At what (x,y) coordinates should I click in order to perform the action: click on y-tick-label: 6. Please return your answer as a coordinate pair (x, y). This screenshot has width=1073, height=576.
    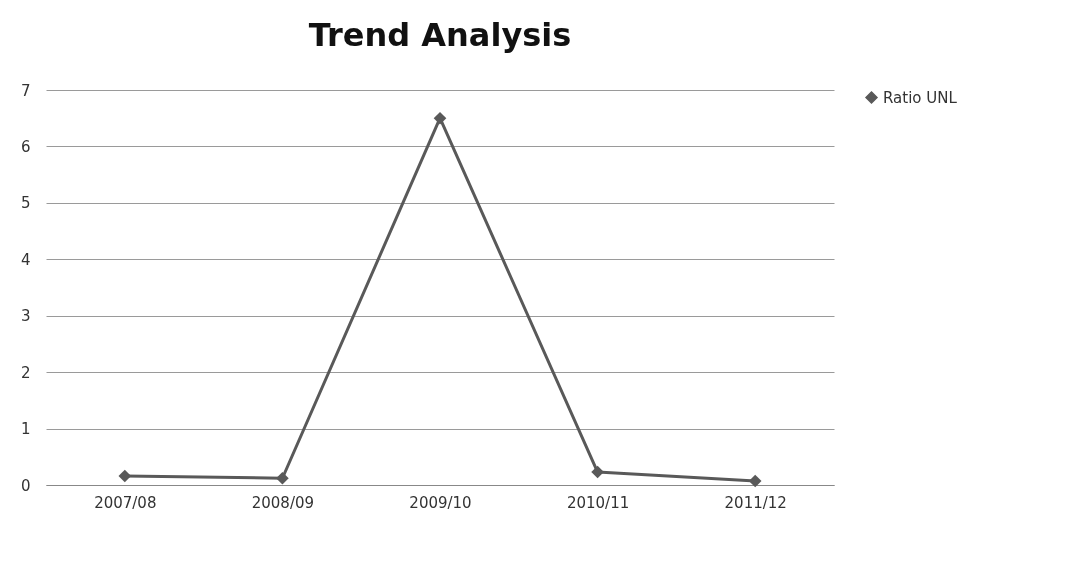
    Looking at the image, I should click on (25, 146).